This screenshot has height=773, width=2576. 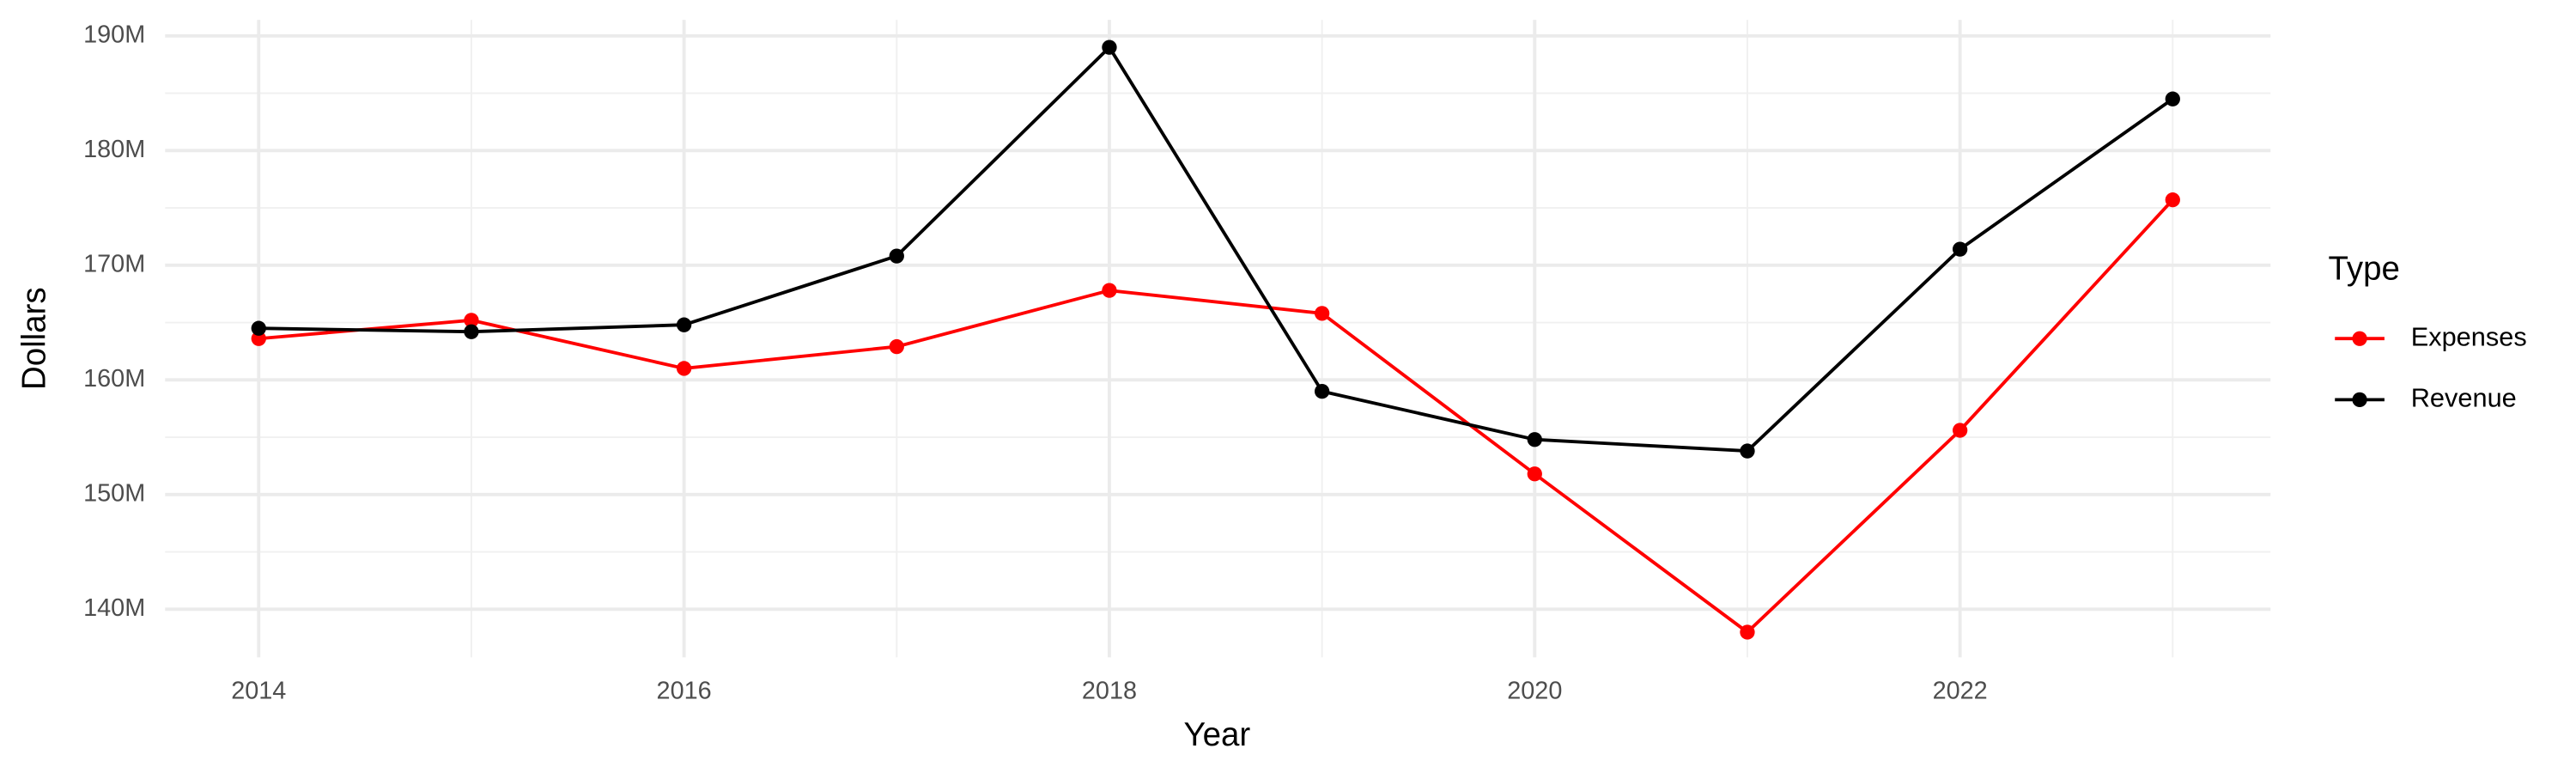 I want to click on legend-title: Type, so click(x=2364, y=269).